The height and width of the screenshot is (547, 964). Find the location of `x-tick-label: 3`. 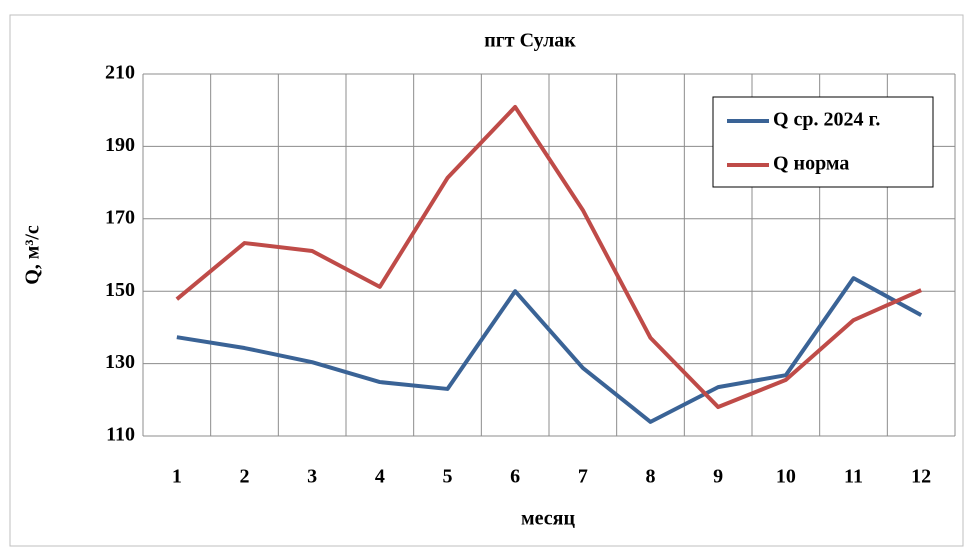

x-tick-label: 3 is located at coordinates (312, 477).